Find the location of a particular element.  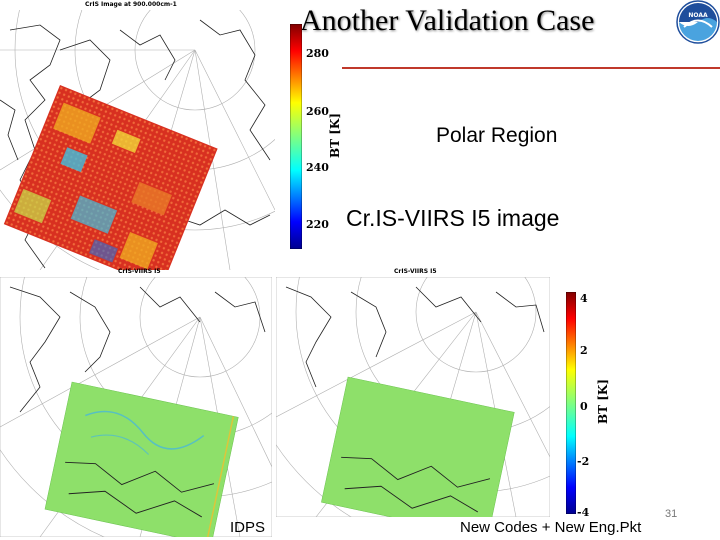

bottom-colorbar-tick: 4 is located at coordinates (584, 298).